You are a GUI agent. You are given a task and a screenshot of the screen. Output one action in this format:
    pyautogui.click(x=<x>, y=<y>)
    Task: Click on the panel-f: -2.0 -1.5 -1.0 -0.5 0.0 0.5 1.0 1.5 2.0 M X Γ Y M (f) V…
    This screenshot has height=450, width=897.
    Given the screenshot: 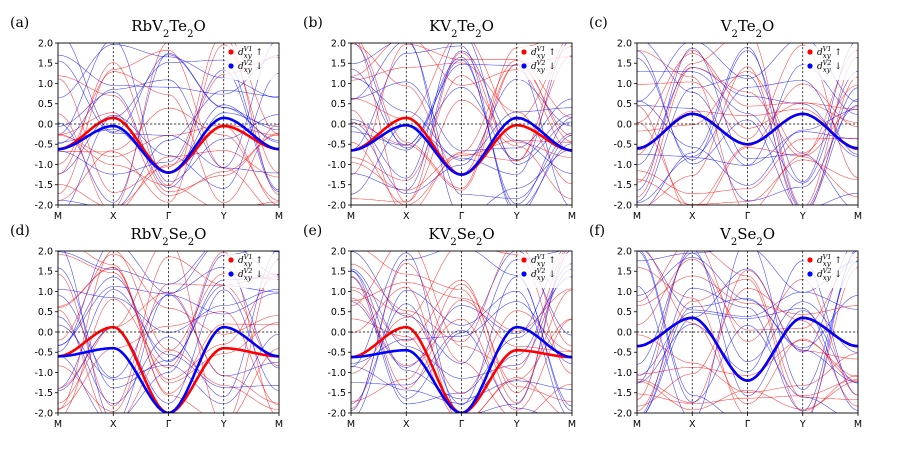 What is the action you would take?
    pyautogui.click(x=725, y=326)
    